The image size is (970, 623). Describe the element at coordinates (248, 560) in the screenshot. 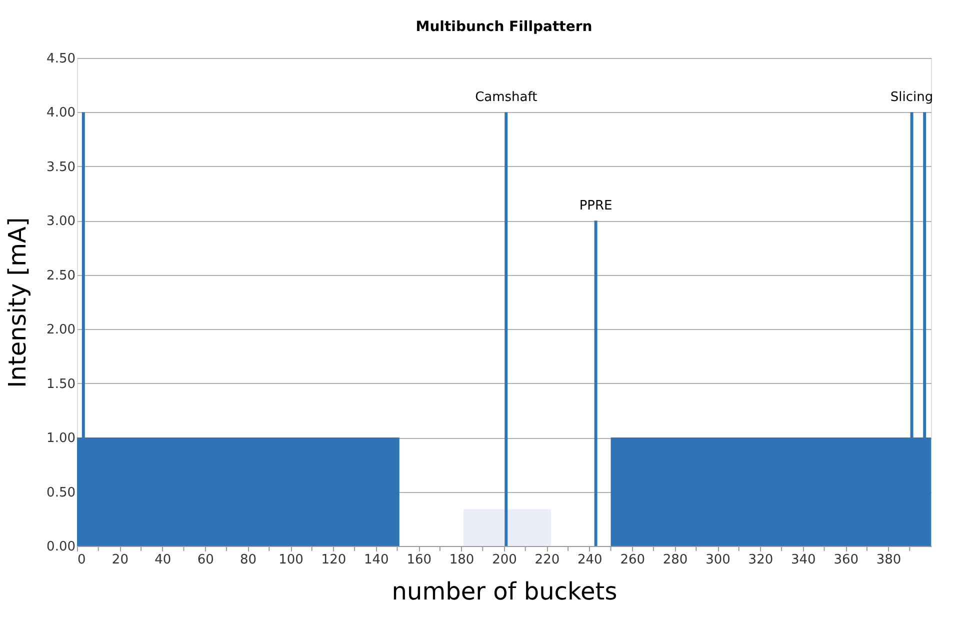

I see `x-tick-label: 80` at that location.